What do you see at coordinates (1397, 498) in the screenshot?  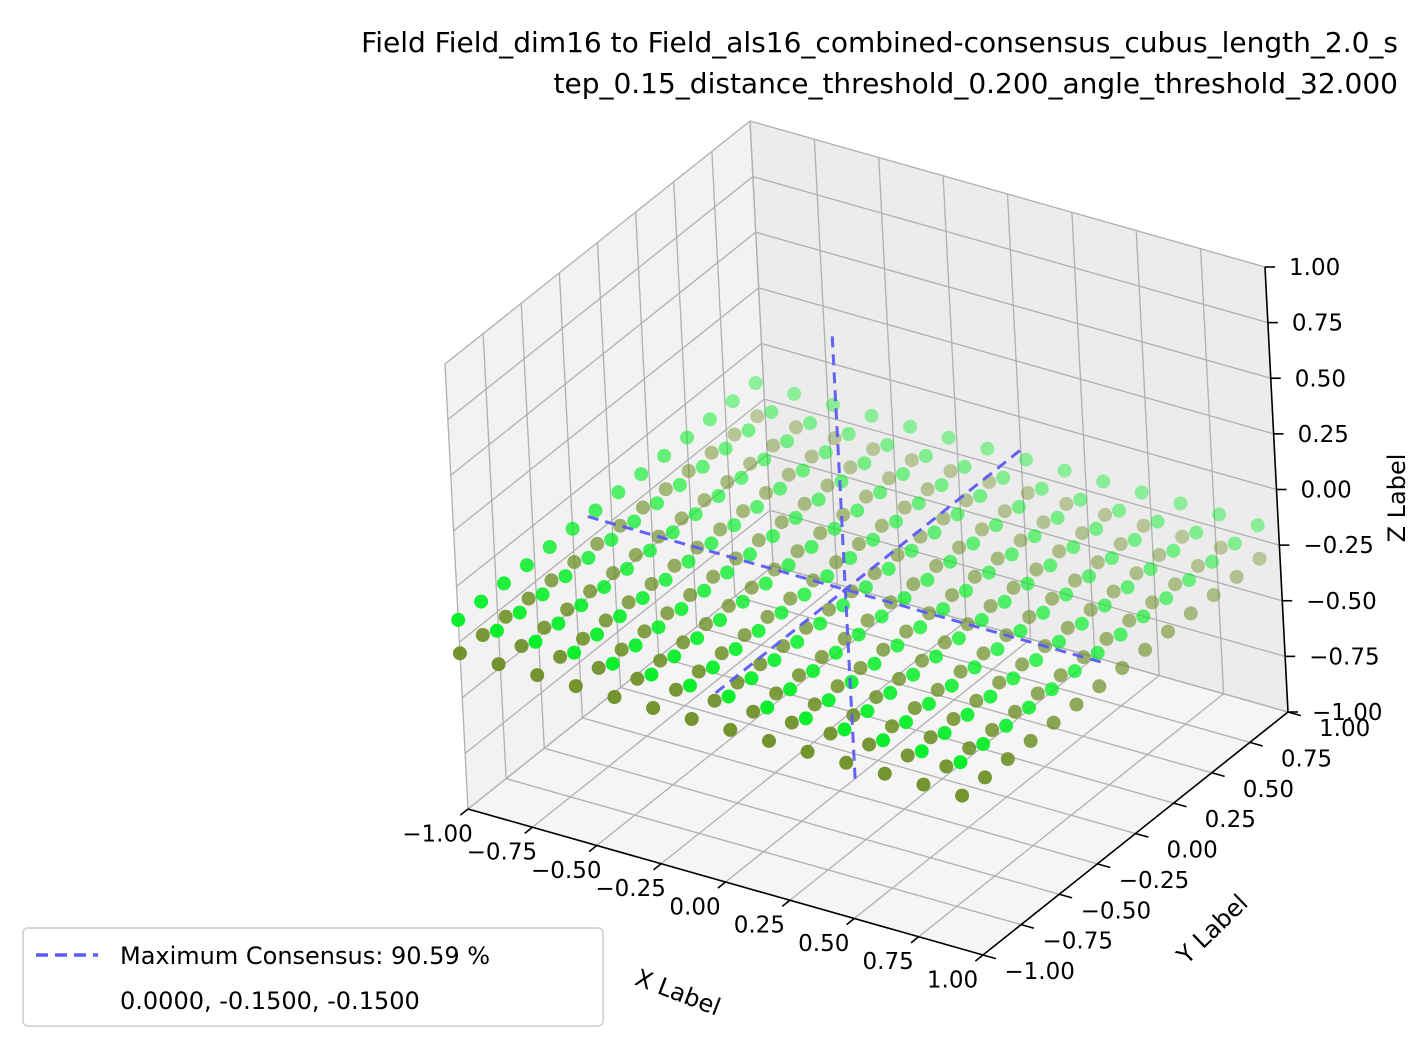 I see `z-axis-label: Z Label` at bounding box center [1397, 498].